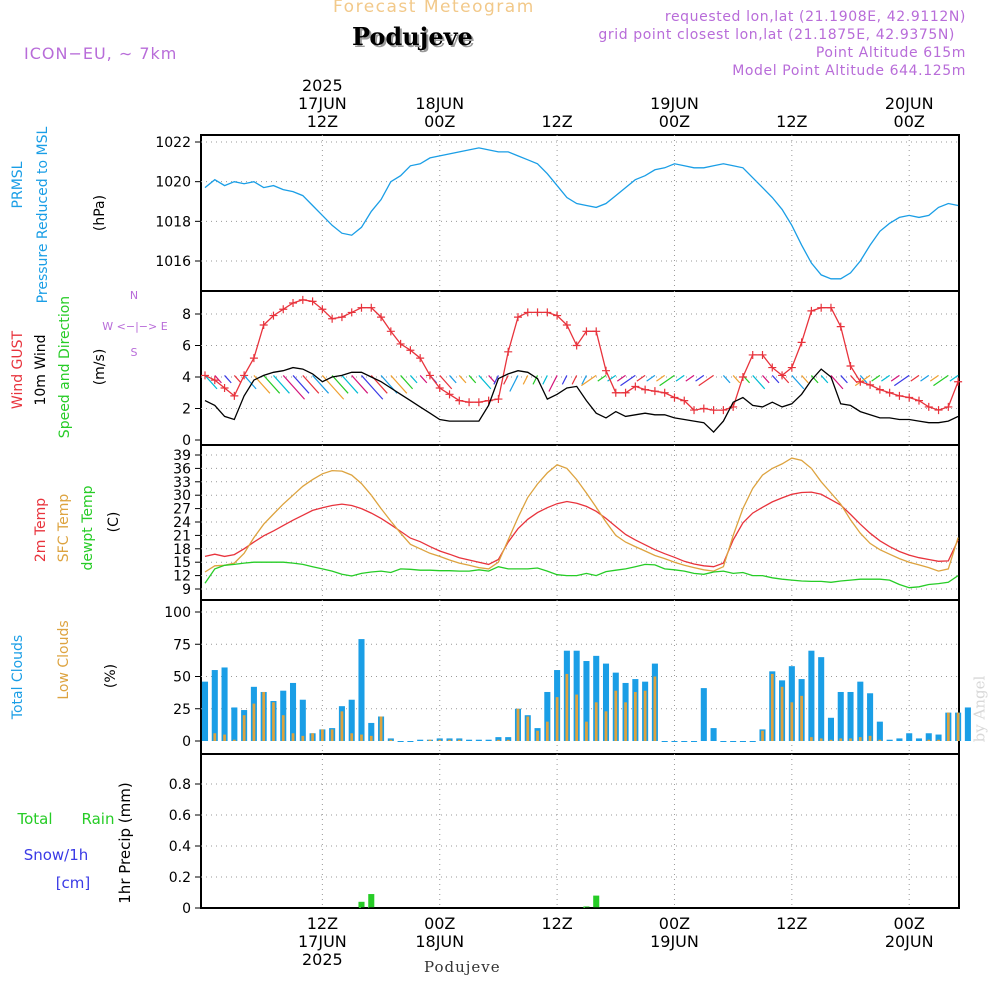 The image size is (1000, 1000). What do you see at coordinates (18, 184) in the screenshot?
I see `pressure-title-1: PRMSL` at bounding box center [18, 184].